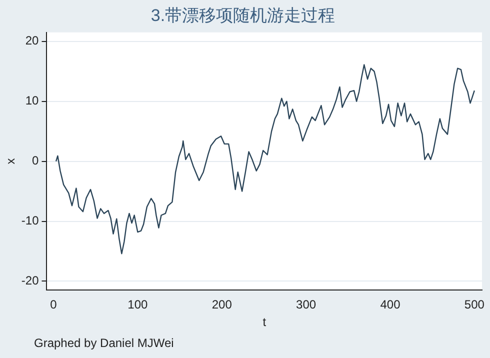 This screenshot has height=358, width=490. Describe the element at coordinates (36, 161) in the screenshot. I see `y-tick-label: 0` at that location.